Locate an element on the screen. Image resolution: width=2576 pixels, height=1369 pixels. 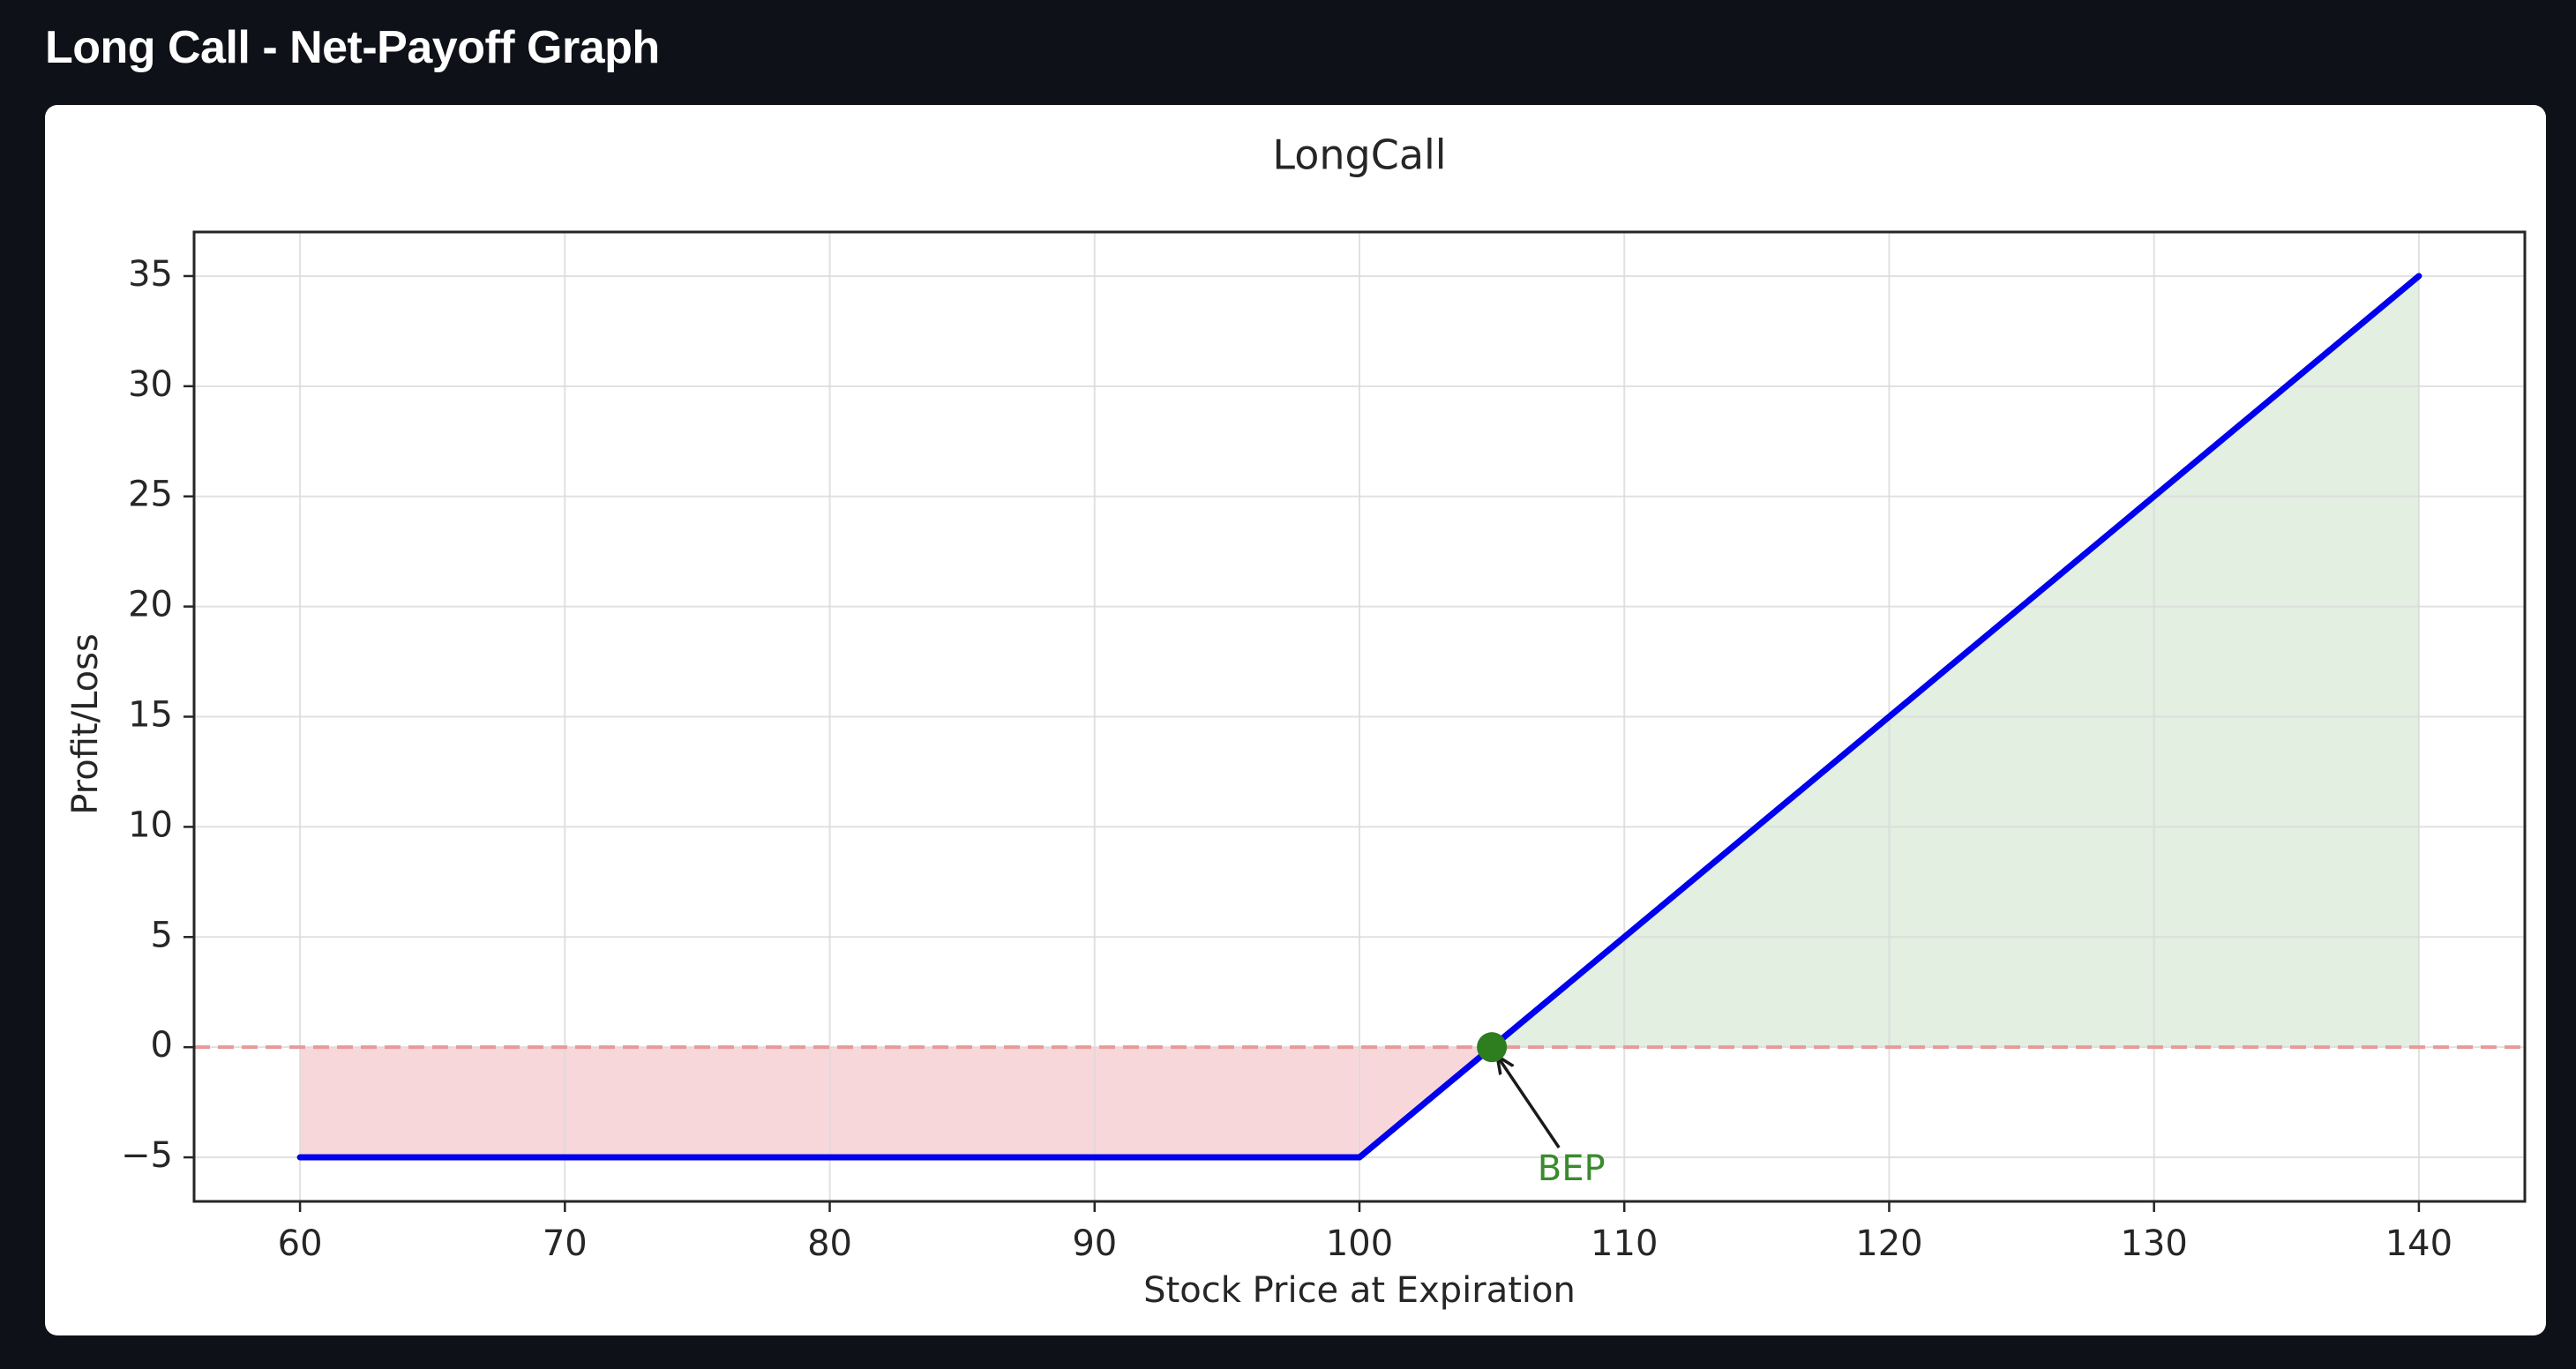
x-tick-label: 70 is located at coordinates (566, 1243).